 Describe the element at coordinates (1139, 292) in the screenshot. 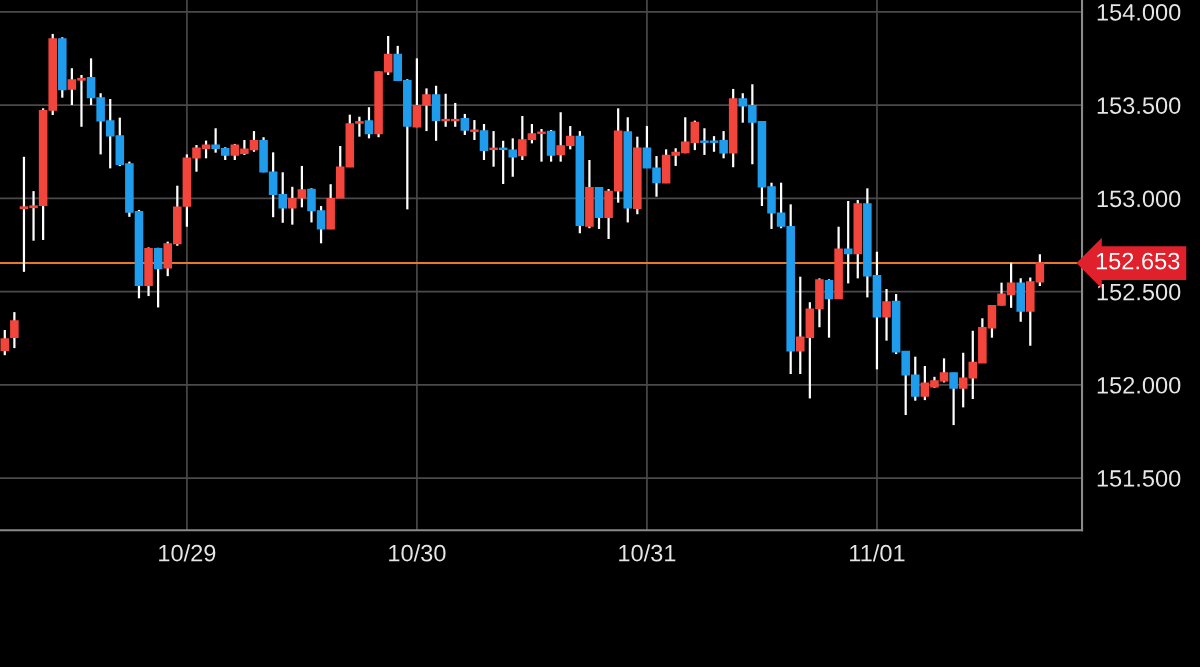

I see `y-tick-label: 152.500` at that location.